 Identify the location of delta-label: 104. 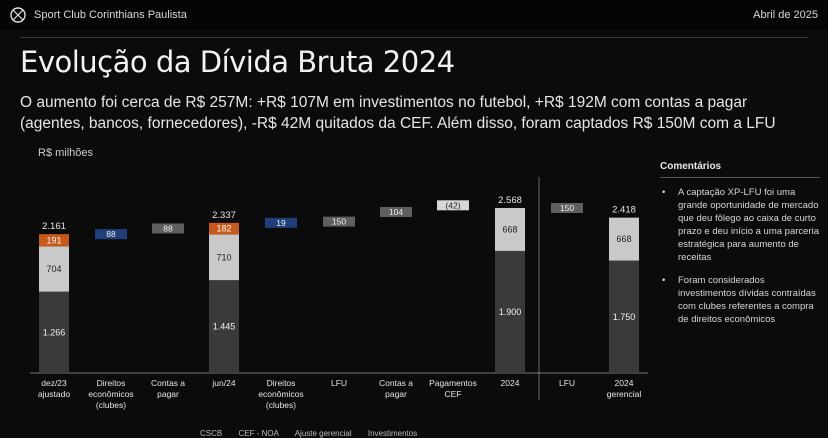
(396, 212).